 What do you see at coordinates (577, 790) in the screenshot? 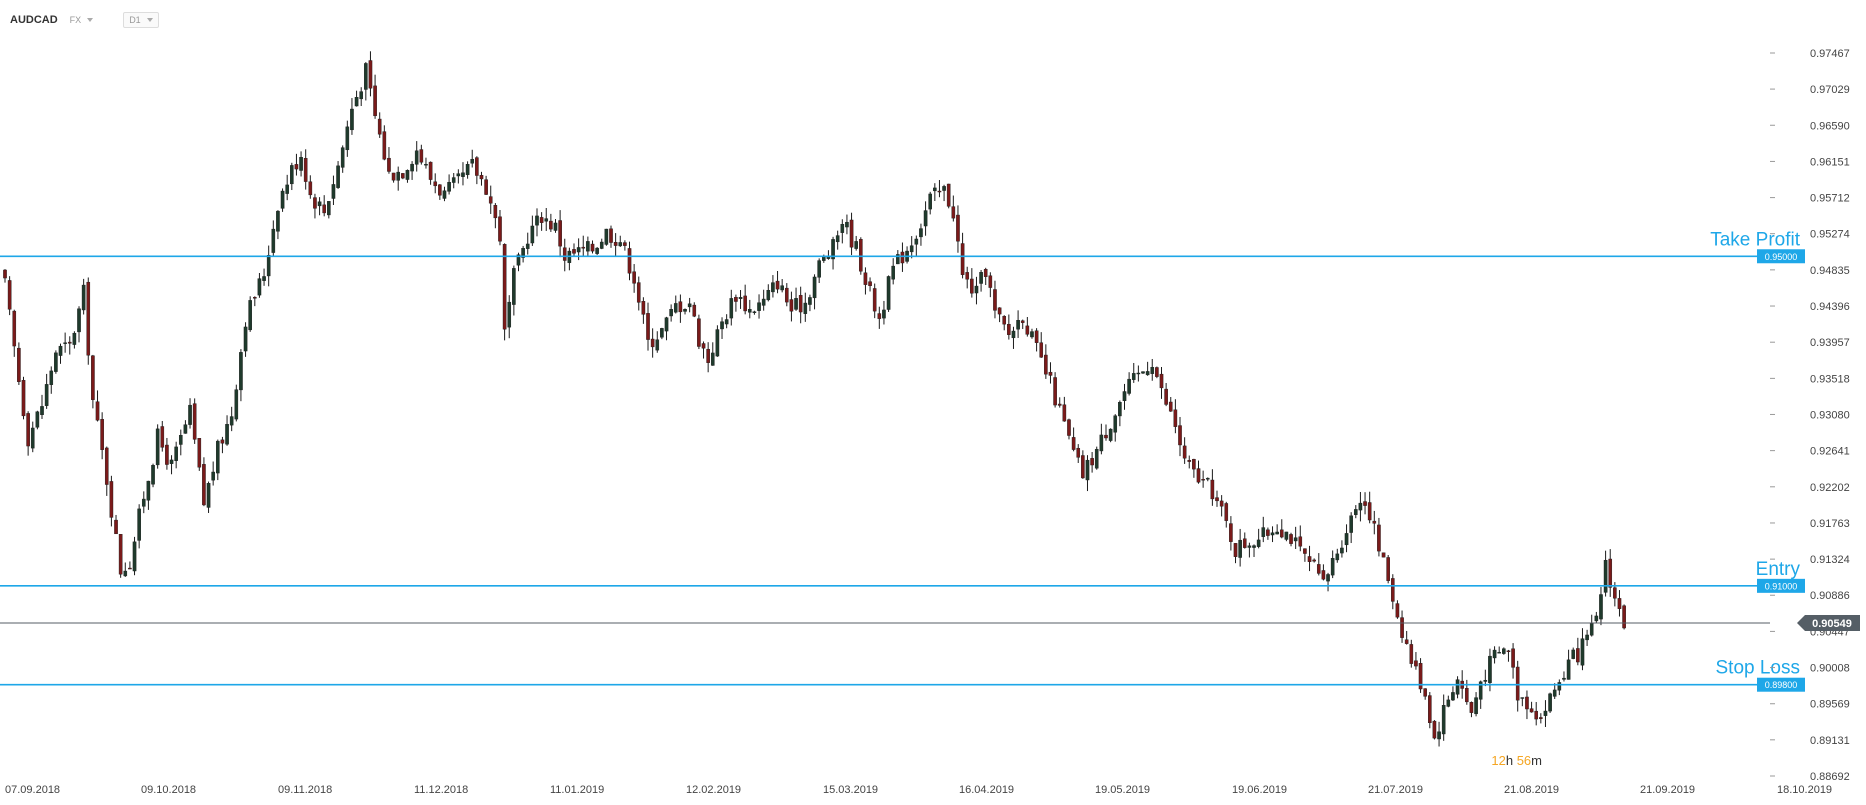
I see `x-tick-label: 11.01.2019` at bounding box center [577, 790].